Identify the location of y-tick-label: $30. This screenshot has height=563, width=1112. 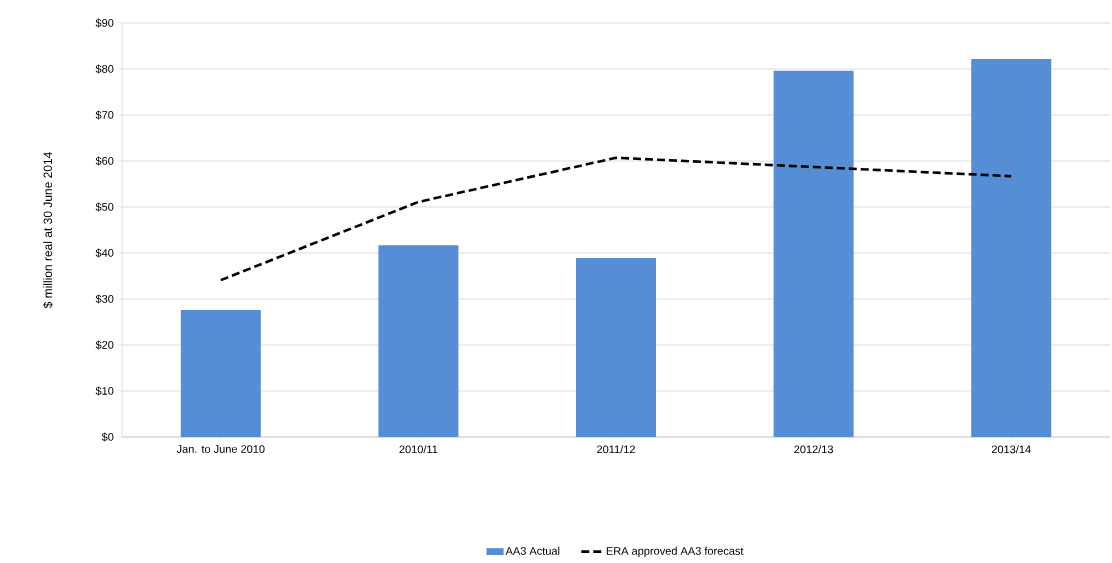
(104, 299).